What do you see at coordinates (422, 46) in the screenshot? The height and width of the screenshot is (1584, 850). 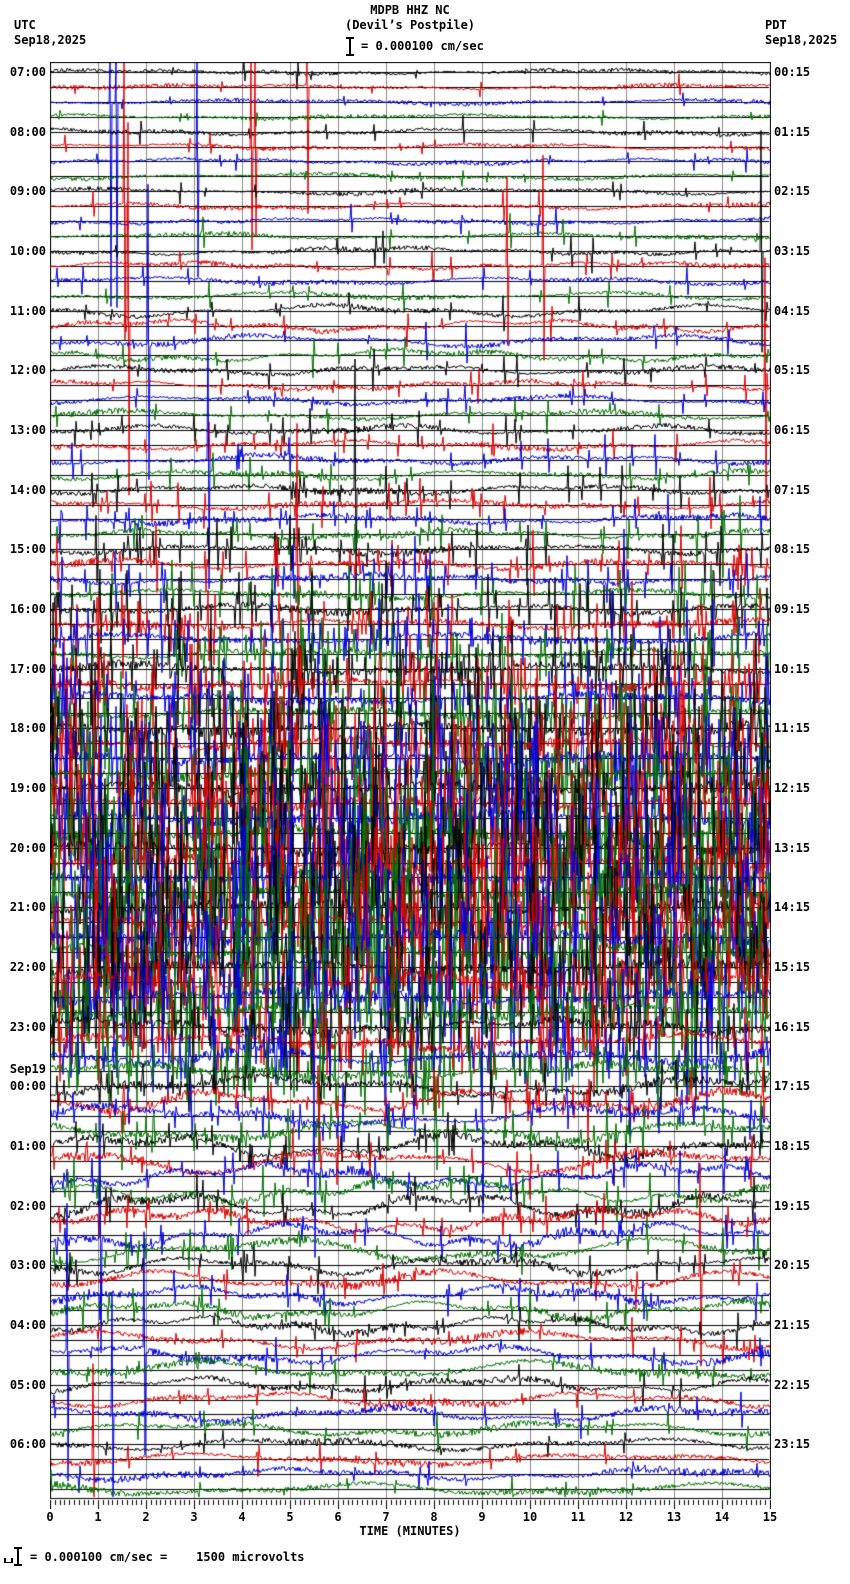 I see `header-scale-text: = 0.000100 cm/sec` at bounding box center [422, 46].